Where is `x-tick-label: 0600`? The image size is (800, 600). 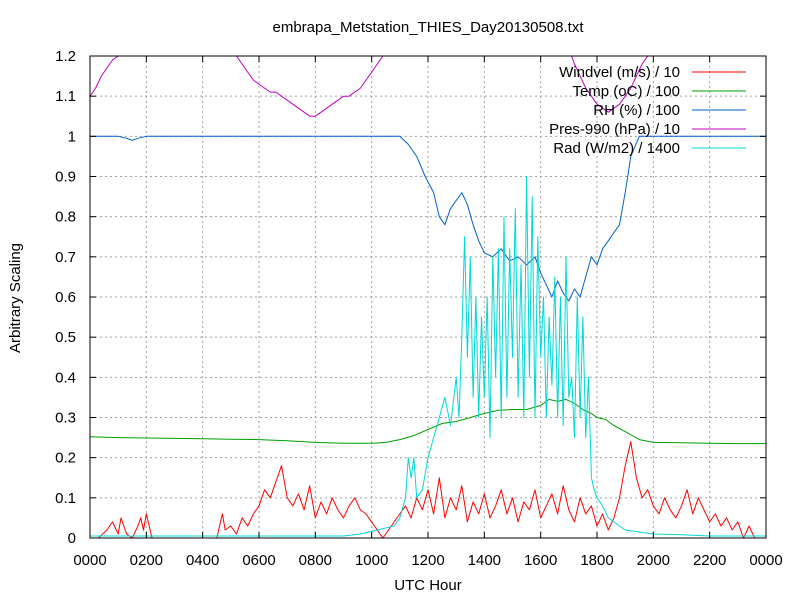
x-tick-label: 0600 is located at coordinates (258, 560).